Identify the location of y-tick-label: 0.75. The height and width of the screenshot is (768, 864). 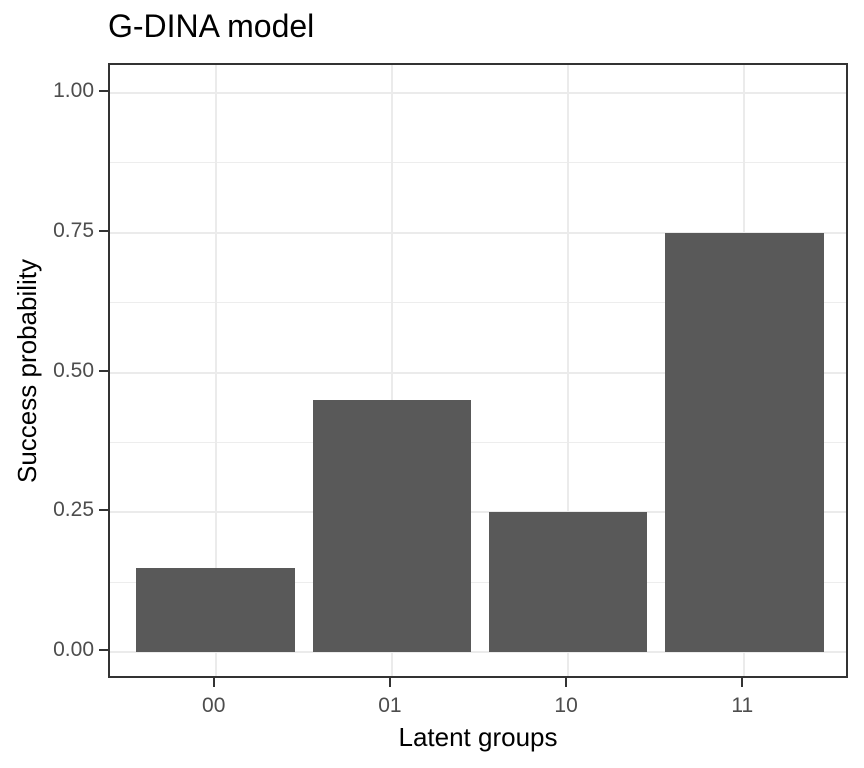
(73, 230).